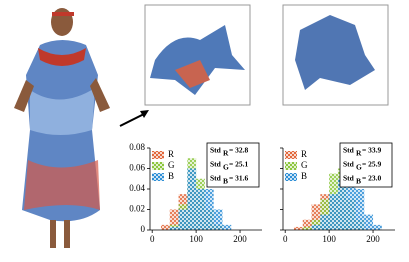 The height and width of the screenshot is (262, 409). What do you see at coordinates (239, 150) in the screenshot?
I see `annotation-value: = 32.8` at bounding box center [239, 150].